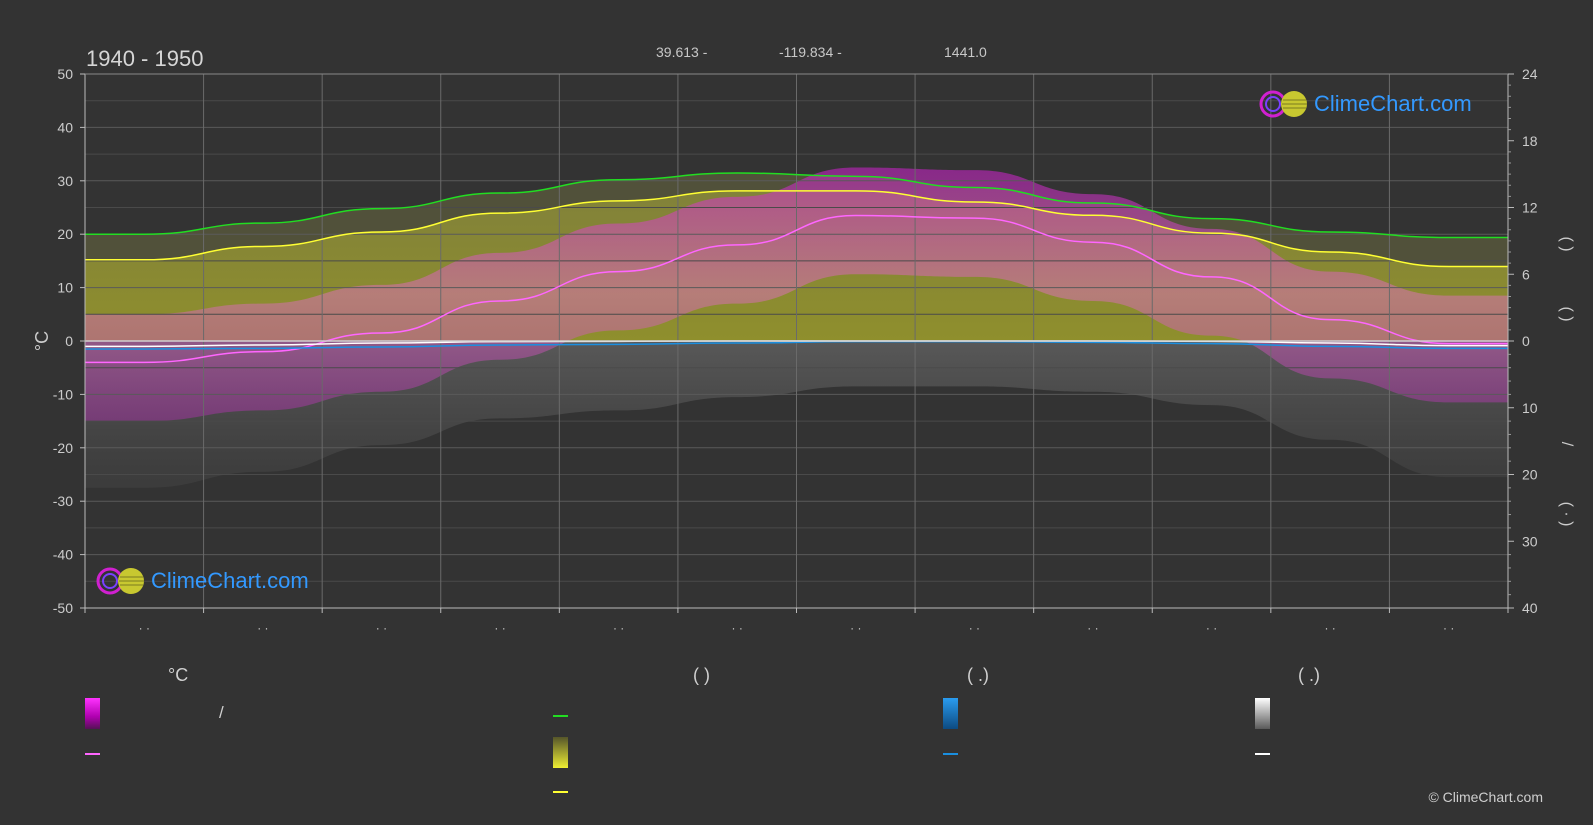 The image size is (1593, 825). I want to click on right-tick-label: 24, so click(1530, 74).